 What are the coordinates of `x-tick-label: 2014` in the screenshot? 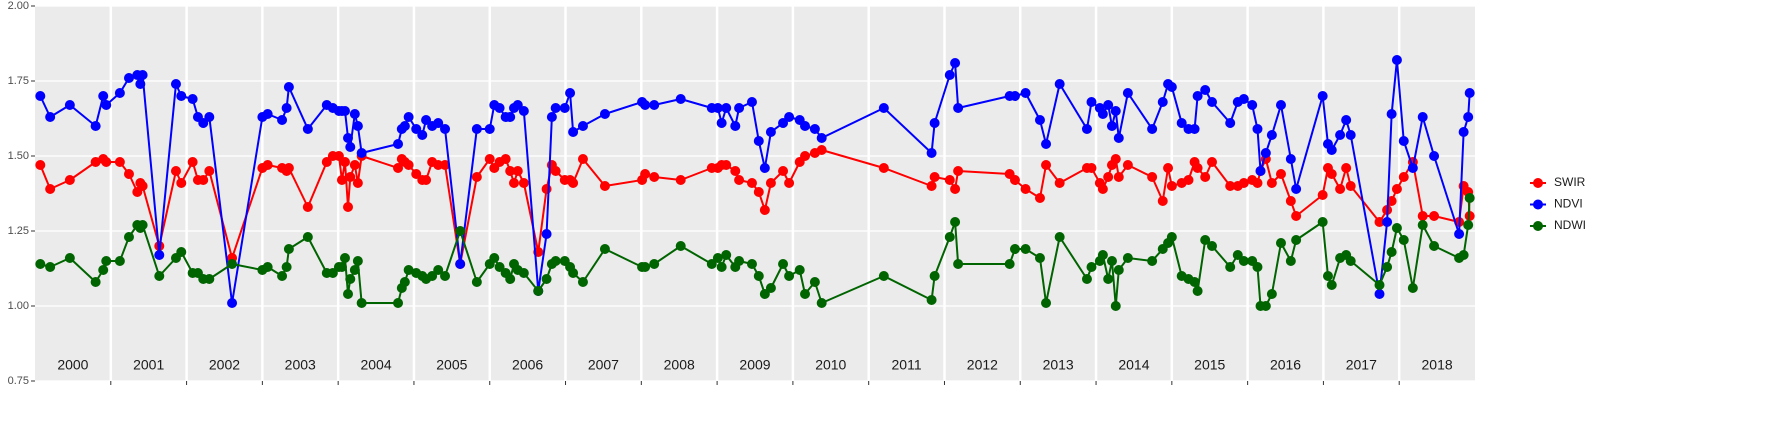 It's located at (1133, 365).